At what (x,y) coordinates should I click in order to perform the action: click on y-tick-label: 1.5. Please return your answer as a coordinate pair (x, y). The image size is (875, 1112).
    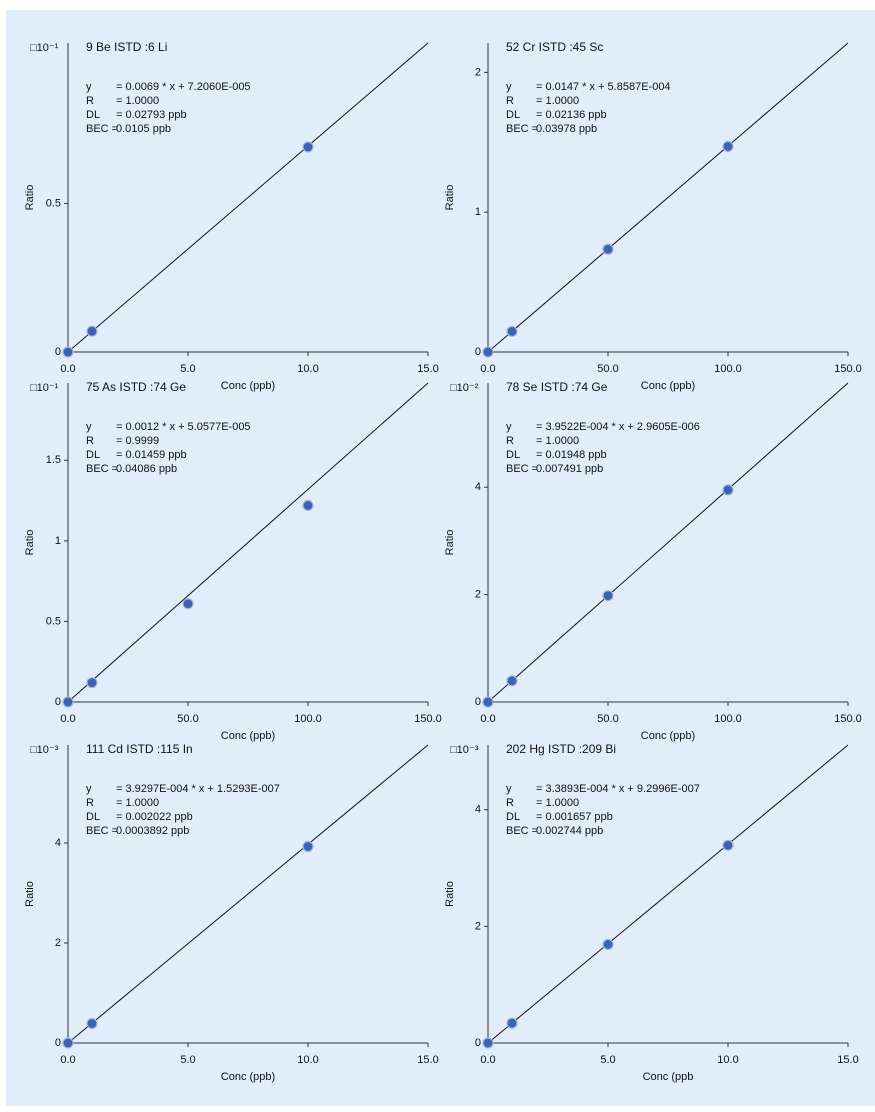
    Looking at the image, I should click on (53, 460).